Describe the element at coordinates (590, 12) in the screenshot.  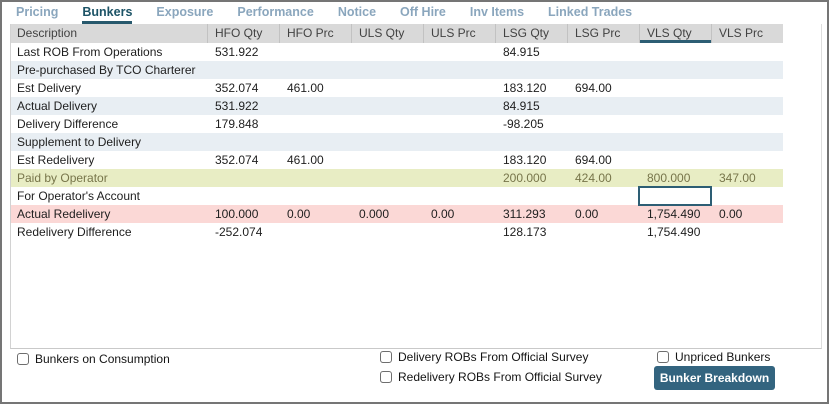
I see `tab-linked-trades: Linked Trades` at that location.